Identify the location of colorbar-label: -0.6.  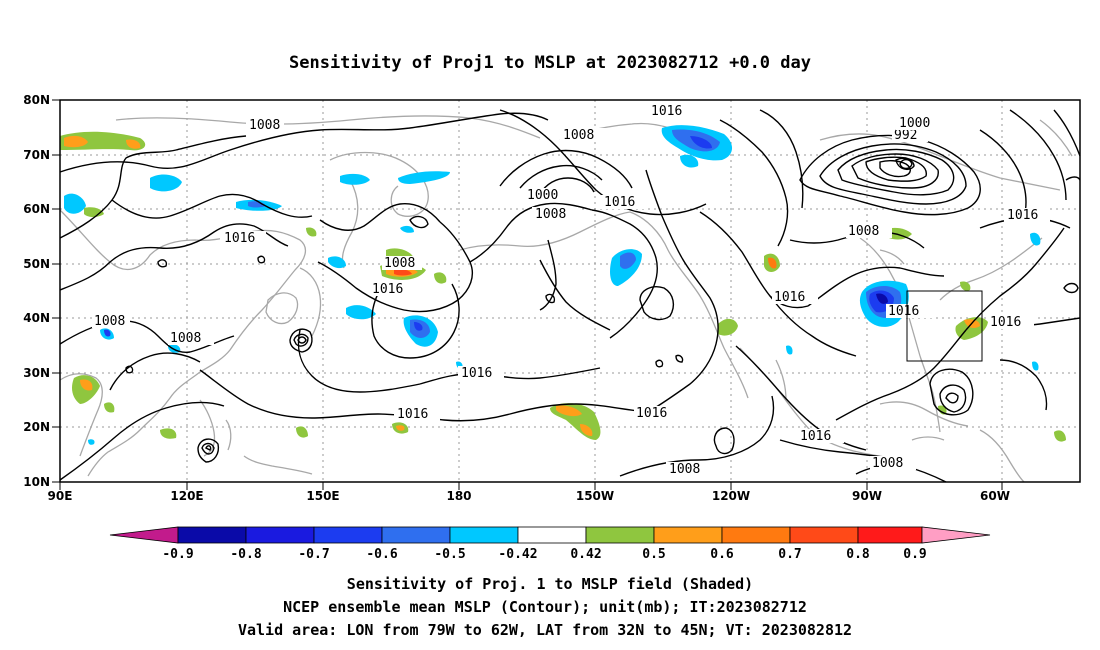
(381, 554).